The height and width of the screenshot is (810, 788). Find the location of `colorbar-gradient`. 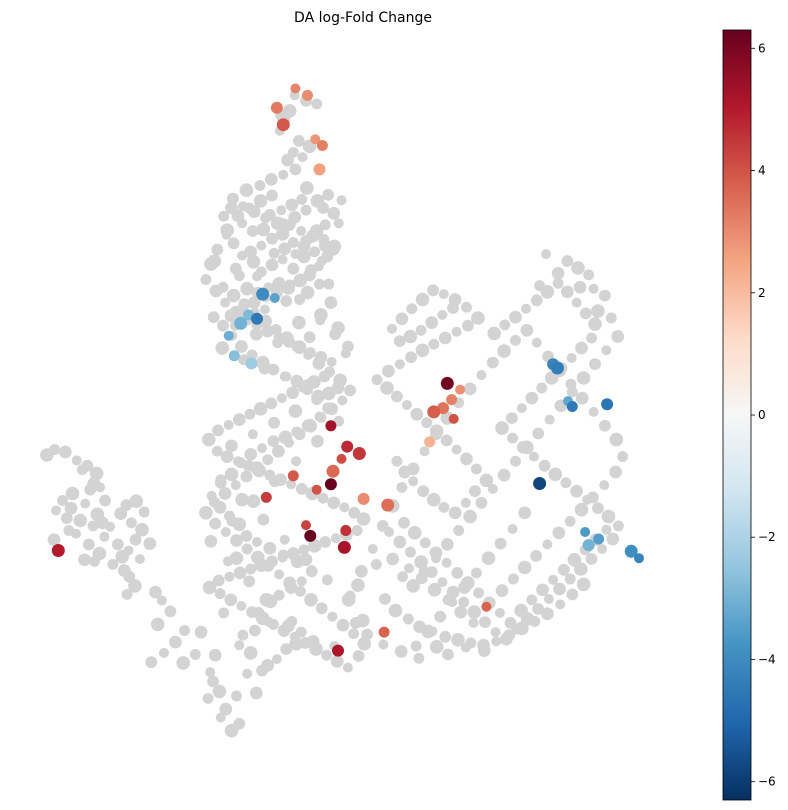

colorbar-gradient is located at coordinates (737, 415).